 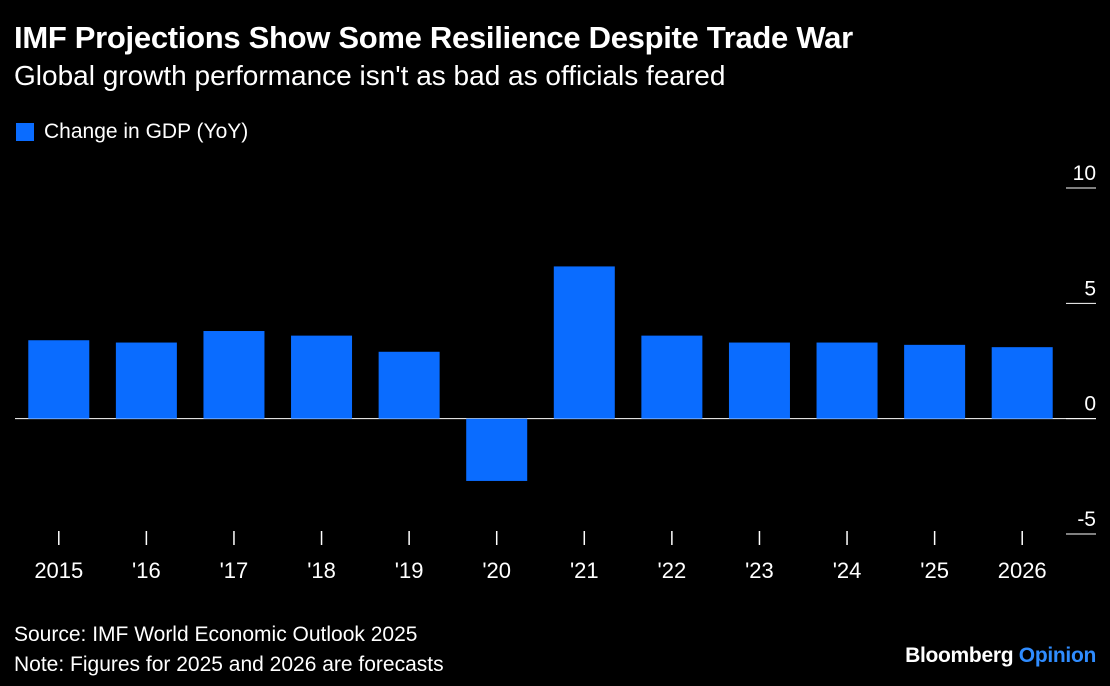 I want to click on x-tick-label: '24, so click(x=847, y=570).